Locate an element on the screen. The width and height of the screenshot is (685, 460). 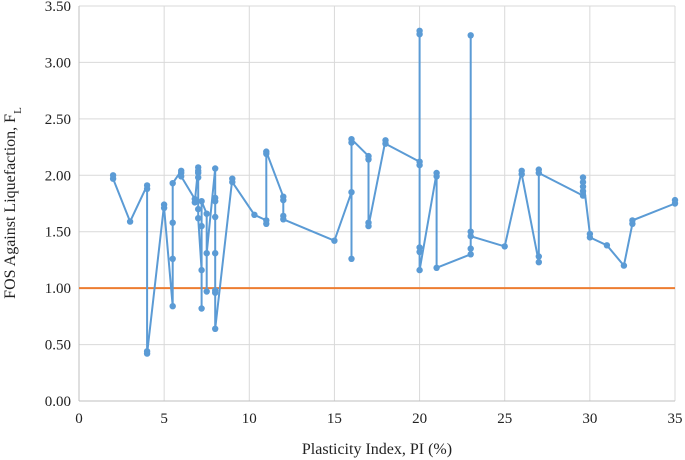
y-tick-label: 1.00 is located at coordinates (58, 289).